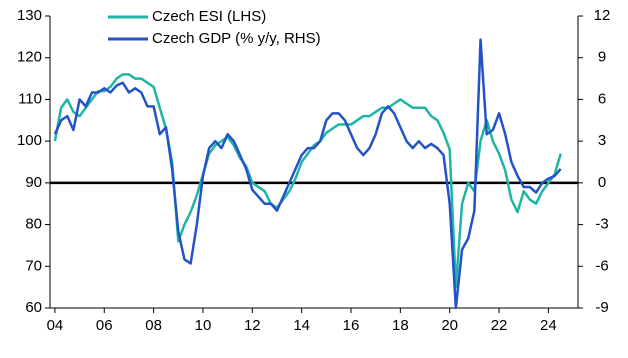  I want to click on y-tick-label: 100, so click(29, 140).